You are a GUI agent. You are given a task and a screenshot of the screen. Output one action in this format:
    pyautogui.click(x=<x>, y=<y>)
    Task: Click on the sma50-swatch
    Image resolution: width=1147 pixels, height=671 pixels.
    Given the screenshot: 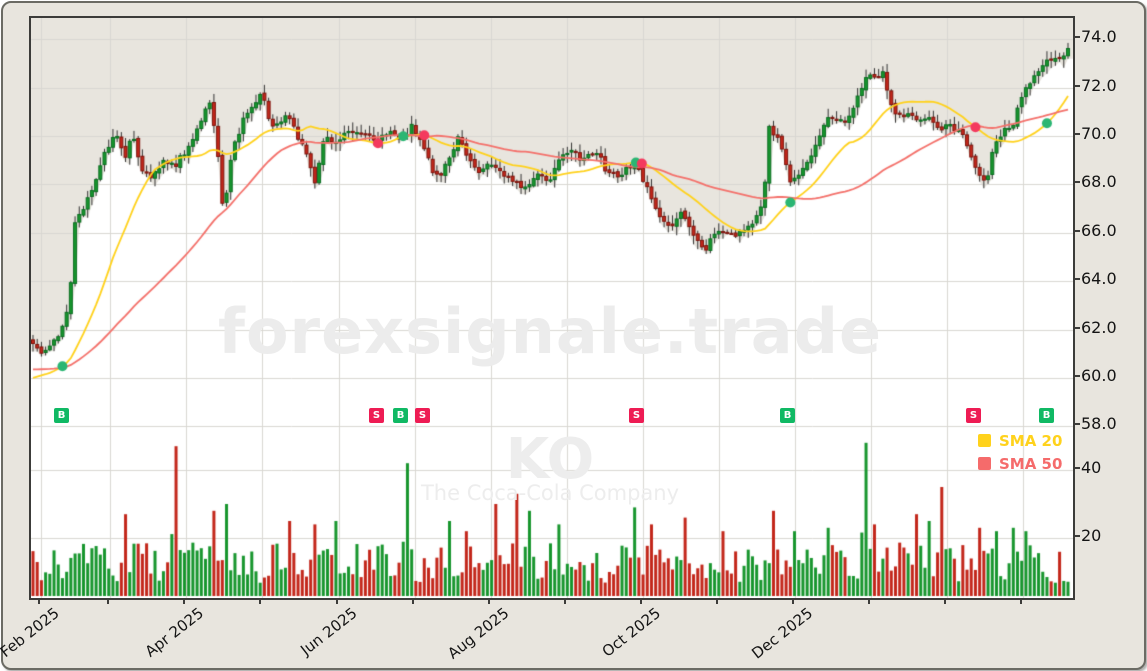 What is the action you would take?
    pyautogui.click(x=984, y=463)
    